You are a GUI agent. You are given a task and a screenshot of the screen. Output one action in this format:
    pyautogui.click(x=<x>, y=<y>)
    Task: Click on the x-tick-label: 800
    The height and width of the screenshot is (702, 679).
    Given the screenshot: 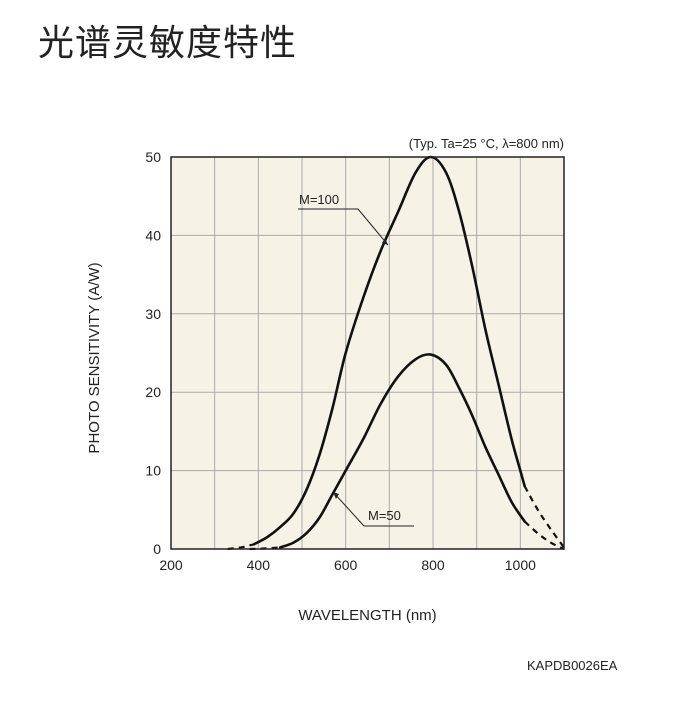 What is the action you would take?
    pyautogui.click(x=433, y=565)
    